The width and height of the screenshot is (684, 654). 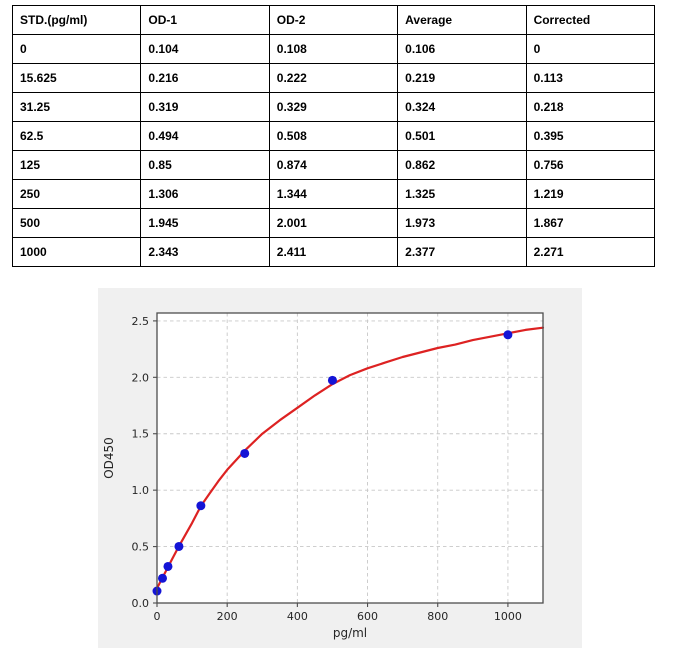 What do you see at coordinates (141, 490) in the screenshot?
I see `y-tick-label: 1.0` at bounding box center [141, 490].